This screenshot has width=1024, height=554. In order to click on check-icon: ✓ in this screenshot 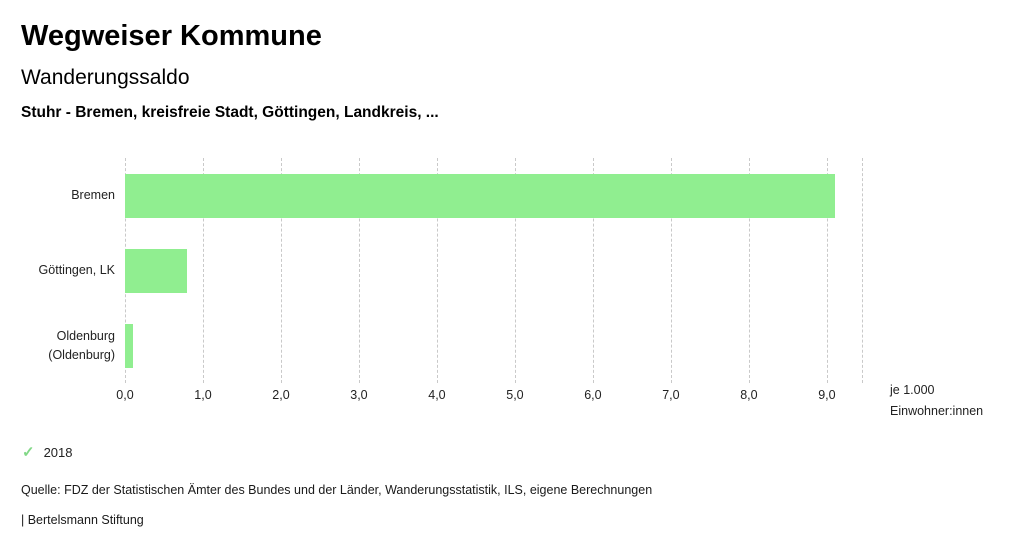, I will do `click(28, 452)`.